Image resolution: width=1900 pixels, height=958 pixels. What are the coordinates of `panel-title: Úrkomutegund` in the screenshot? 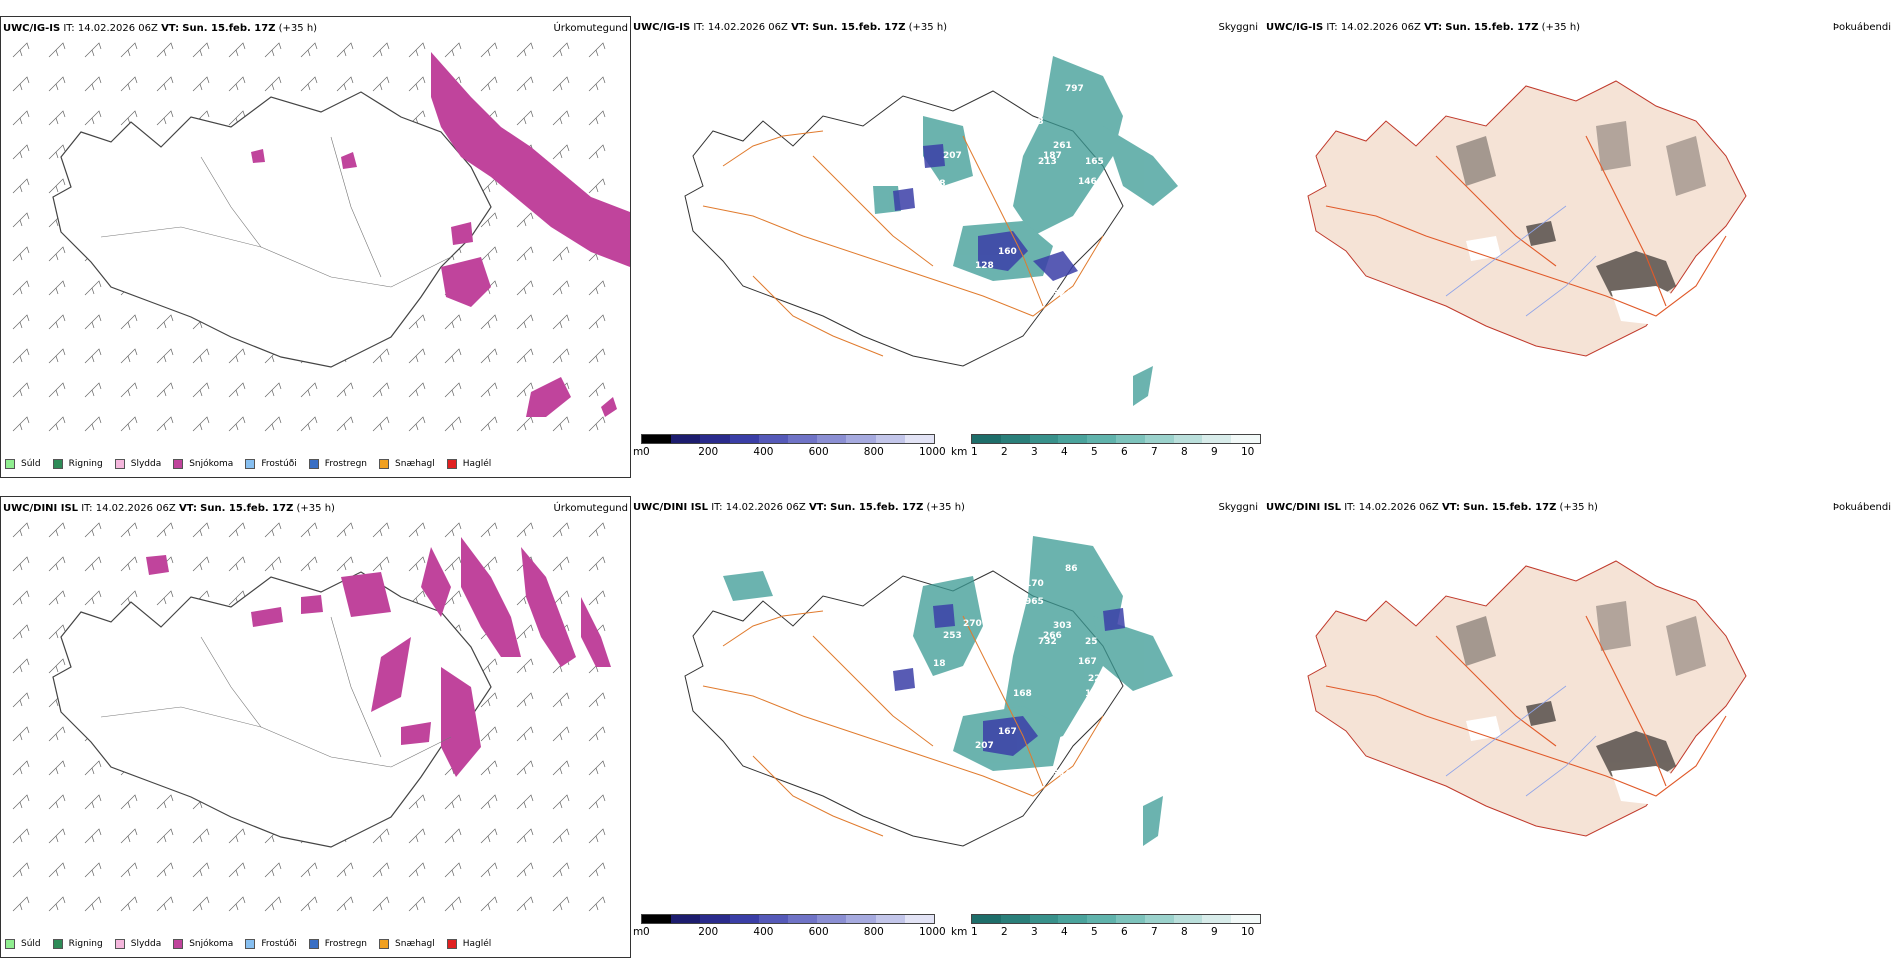 It's located at (590, 28).